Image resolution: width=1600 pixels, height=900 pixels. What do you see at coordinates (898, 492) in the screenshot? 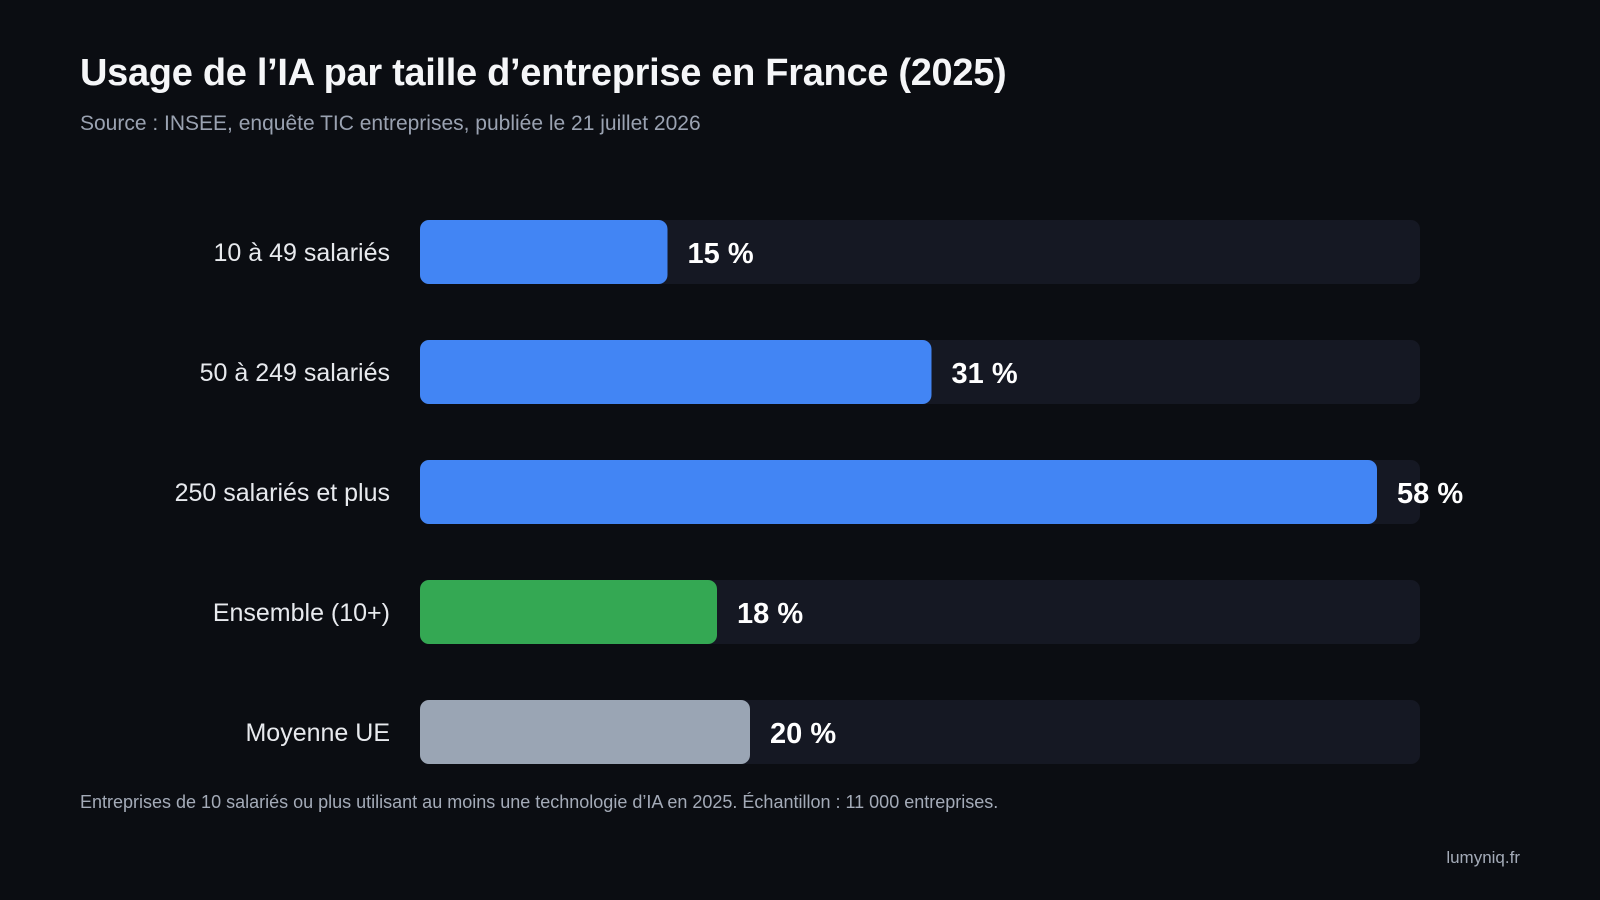
I see `bar-250-salaries-et-plus` at bounding box center [898, 492].